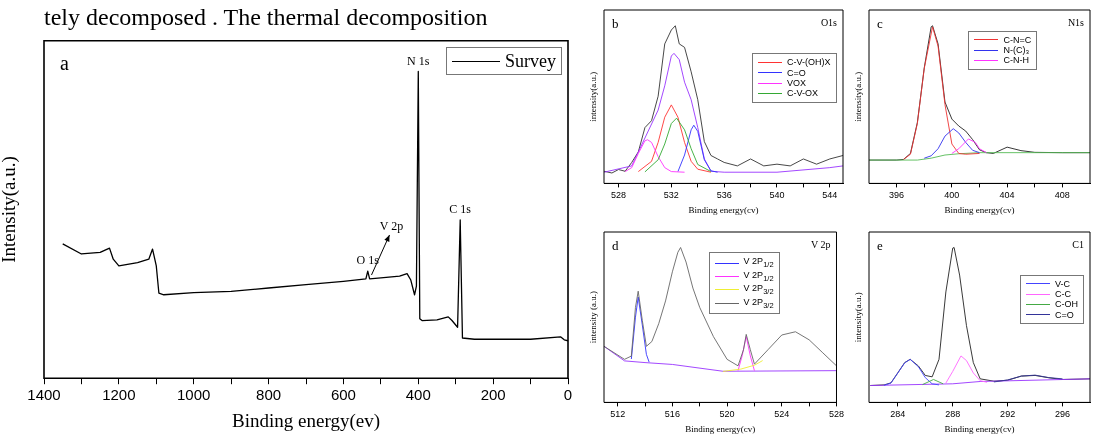 The height and width of the screenshot is (439, 1100). I want to click on legend-label: C-V-(OH)X, so click(809, 62).